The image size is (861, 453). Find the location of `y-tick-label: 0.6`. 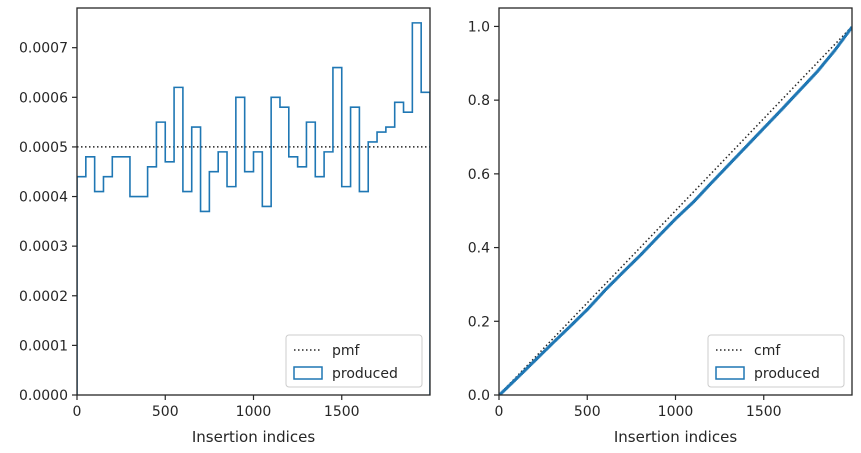

y-tick-label: 0.6 is located at coordinates (479, 175).